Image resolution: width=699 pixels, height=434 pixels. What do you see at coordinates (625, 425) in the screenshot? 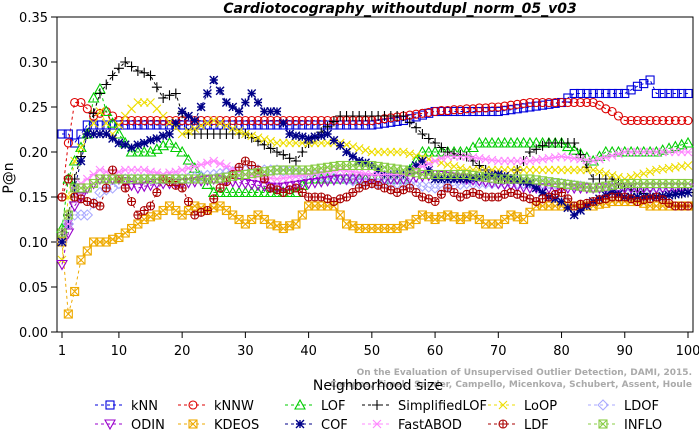
I see `legend-item-inflo: INFLO` at bounding box center [625, 425].